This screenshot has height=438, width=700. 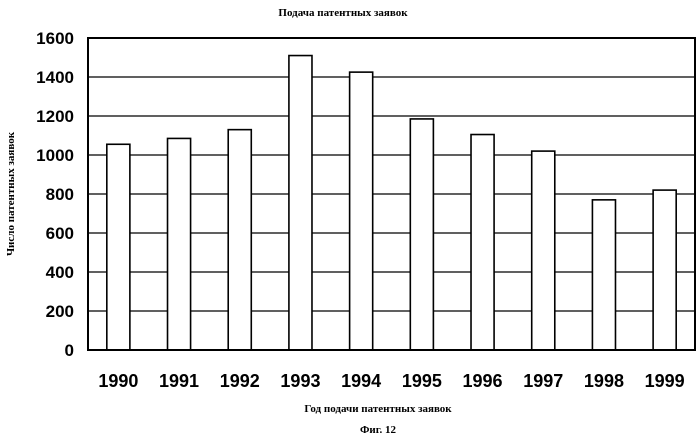 What do you see at coordinates (55, 38) in the screenshot?
I see `y-tick-label: 1600` at bounding box center [55, 38].